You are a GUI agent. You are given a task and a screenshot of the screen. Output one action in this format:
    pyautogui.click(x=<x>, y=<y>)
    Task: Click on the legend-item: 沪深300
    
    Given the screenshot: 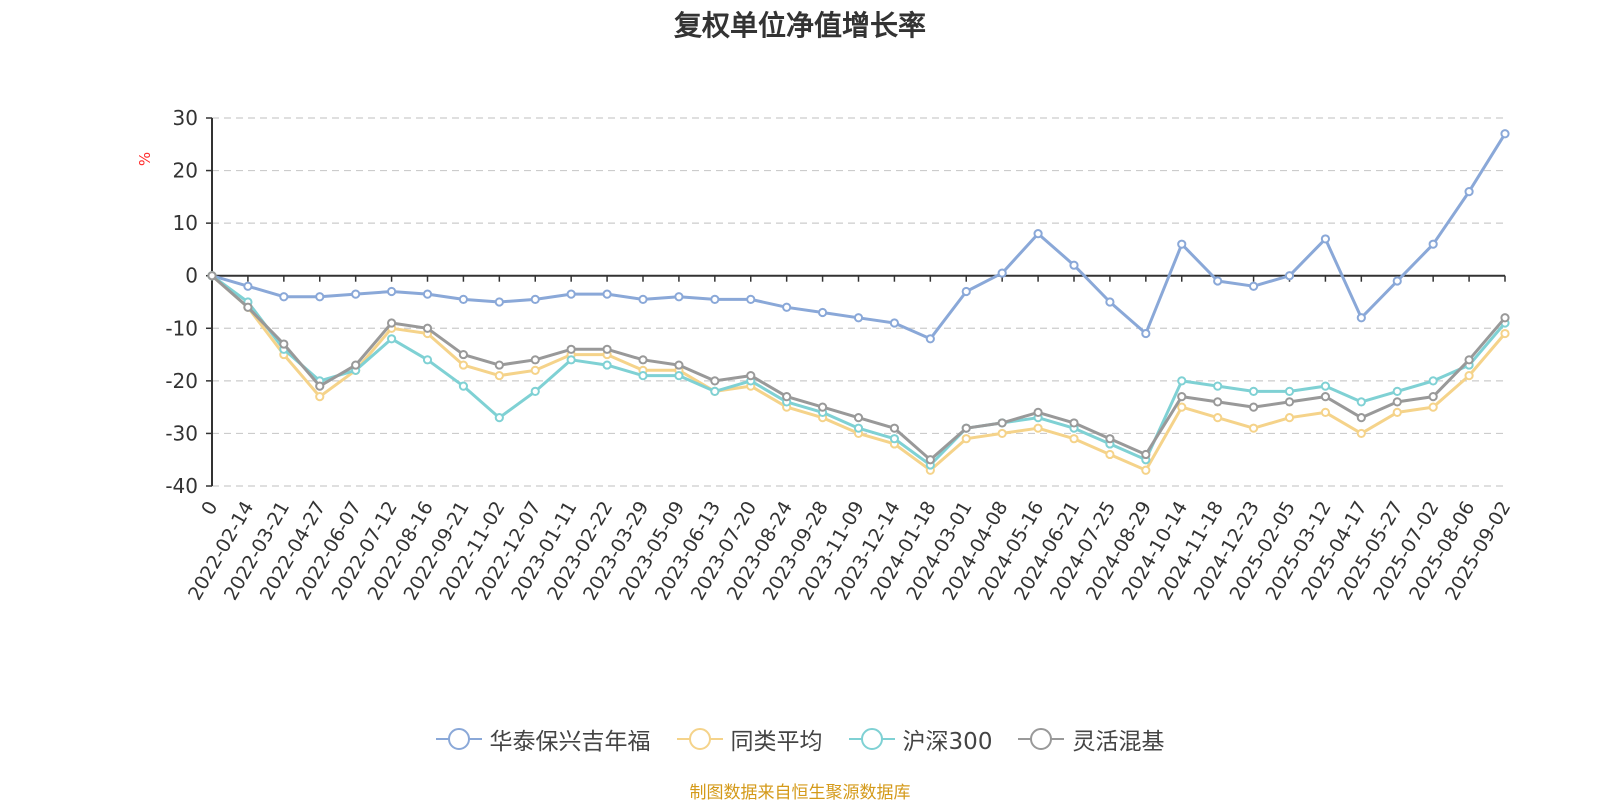 What is the action you would take?
    pyautogui.click(x=920, y=739)
    